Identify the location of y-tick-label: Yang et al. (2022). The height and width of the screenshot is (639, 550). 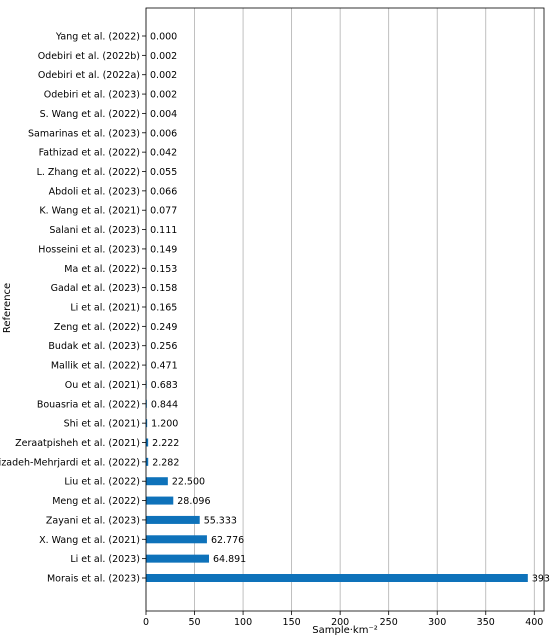
(97, 37).